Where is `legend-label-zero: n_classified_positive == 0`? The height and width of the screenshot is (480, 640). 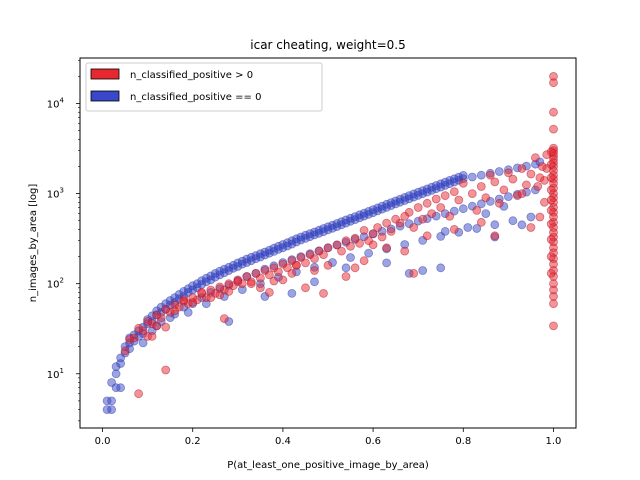 legend-label-zero: n_classified_positive == 0 is located at coordinates (195, 97).